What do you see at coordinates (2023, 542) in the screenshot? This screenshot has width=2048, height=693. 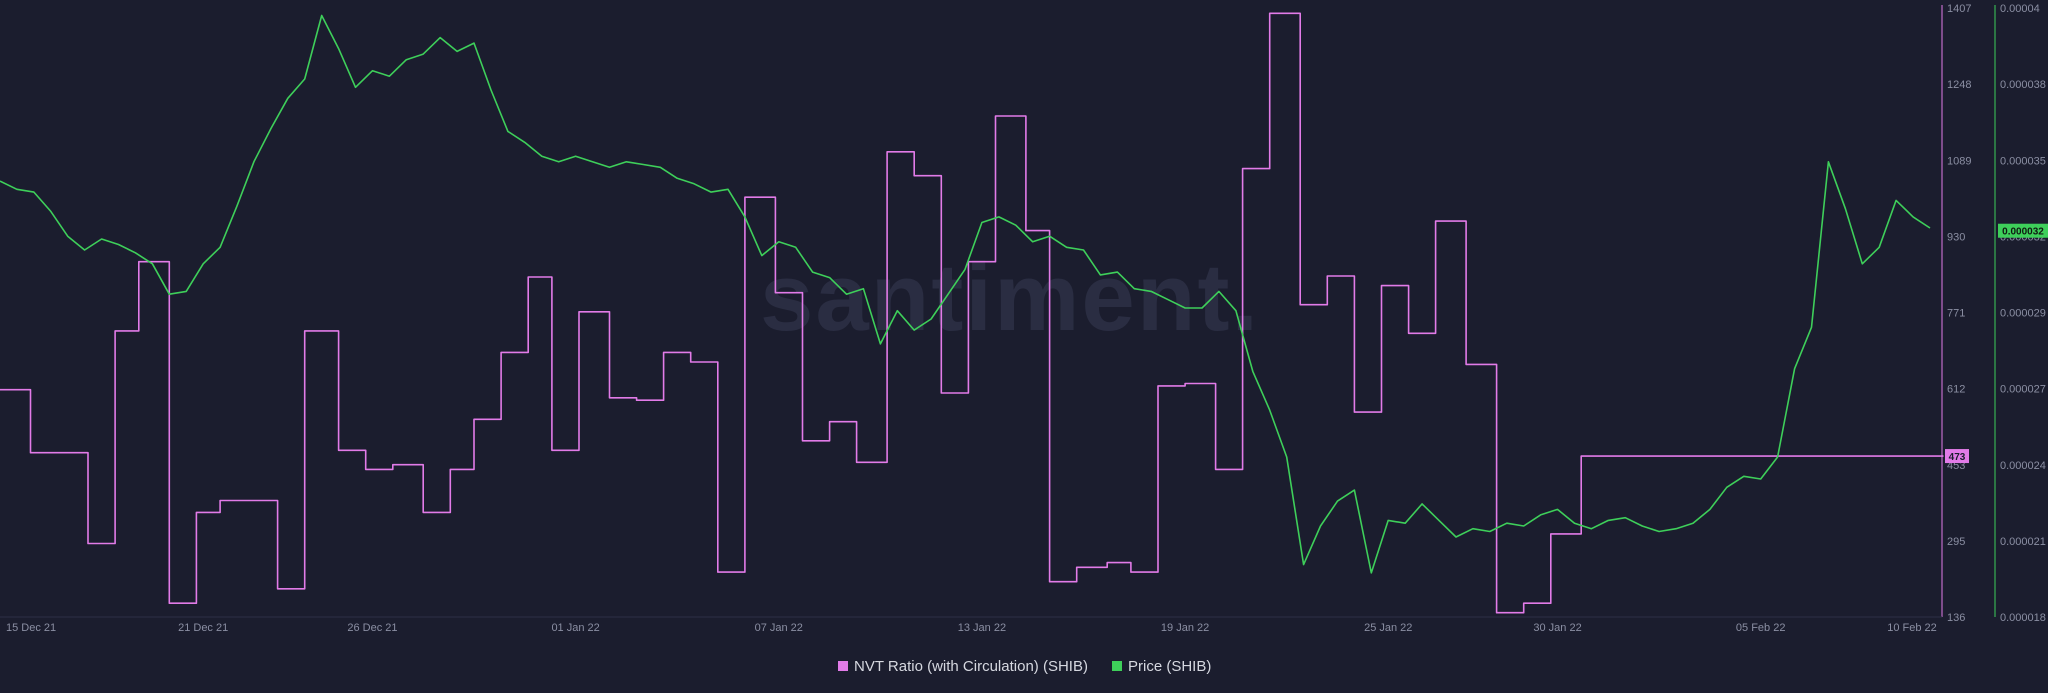 I see `price-y-tick-label: 0.000021` at bounding box center [2023, 542].